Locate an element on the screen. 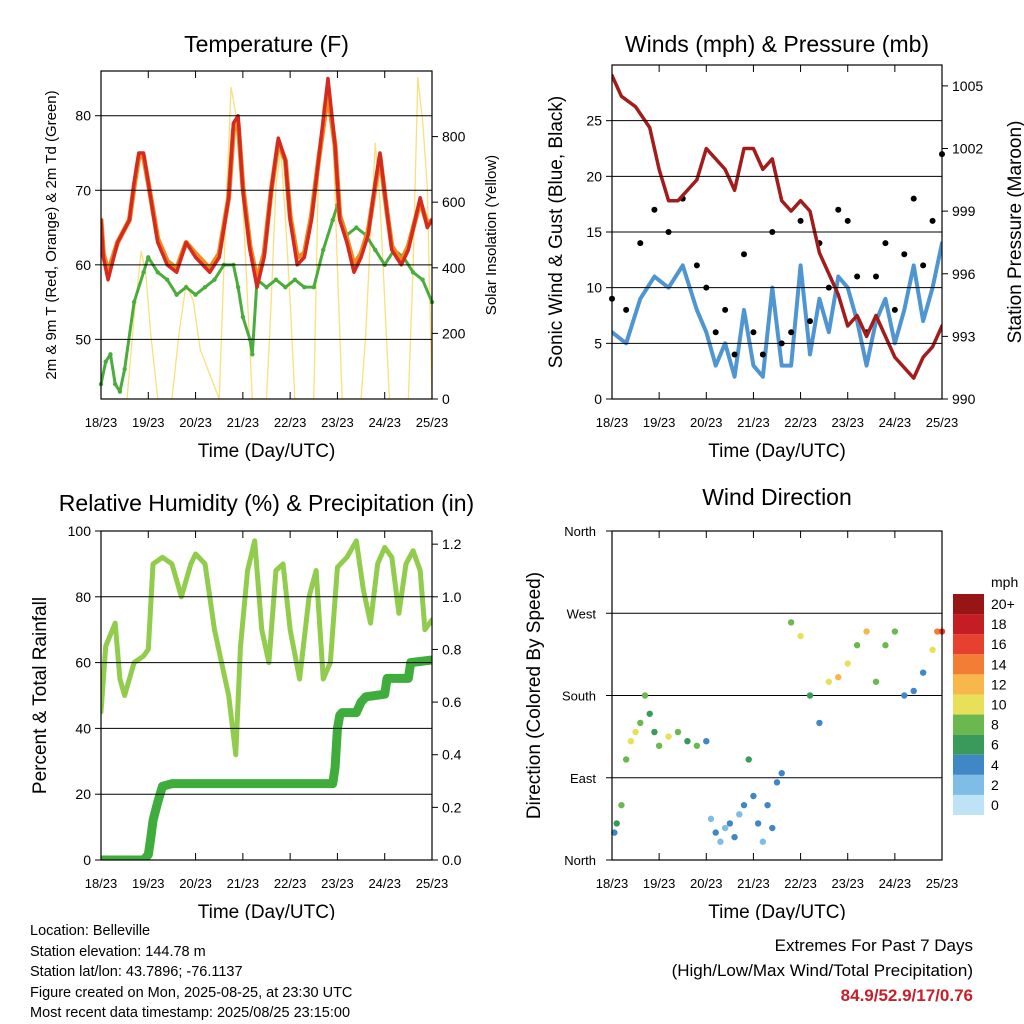  x-tick-label: 20/23 is located at coordinates (706, 883).